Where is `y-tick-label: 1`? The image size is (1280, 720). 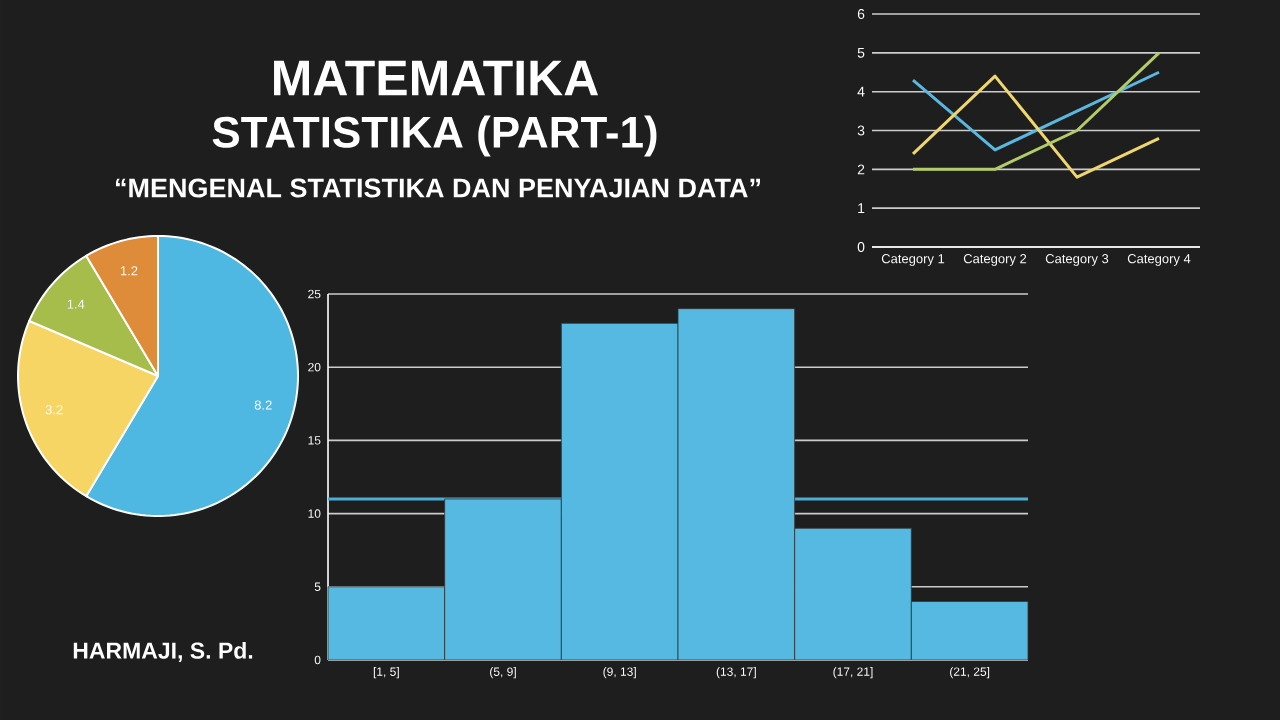
y-tick-label: 1 is located at coordinates (861, 208).